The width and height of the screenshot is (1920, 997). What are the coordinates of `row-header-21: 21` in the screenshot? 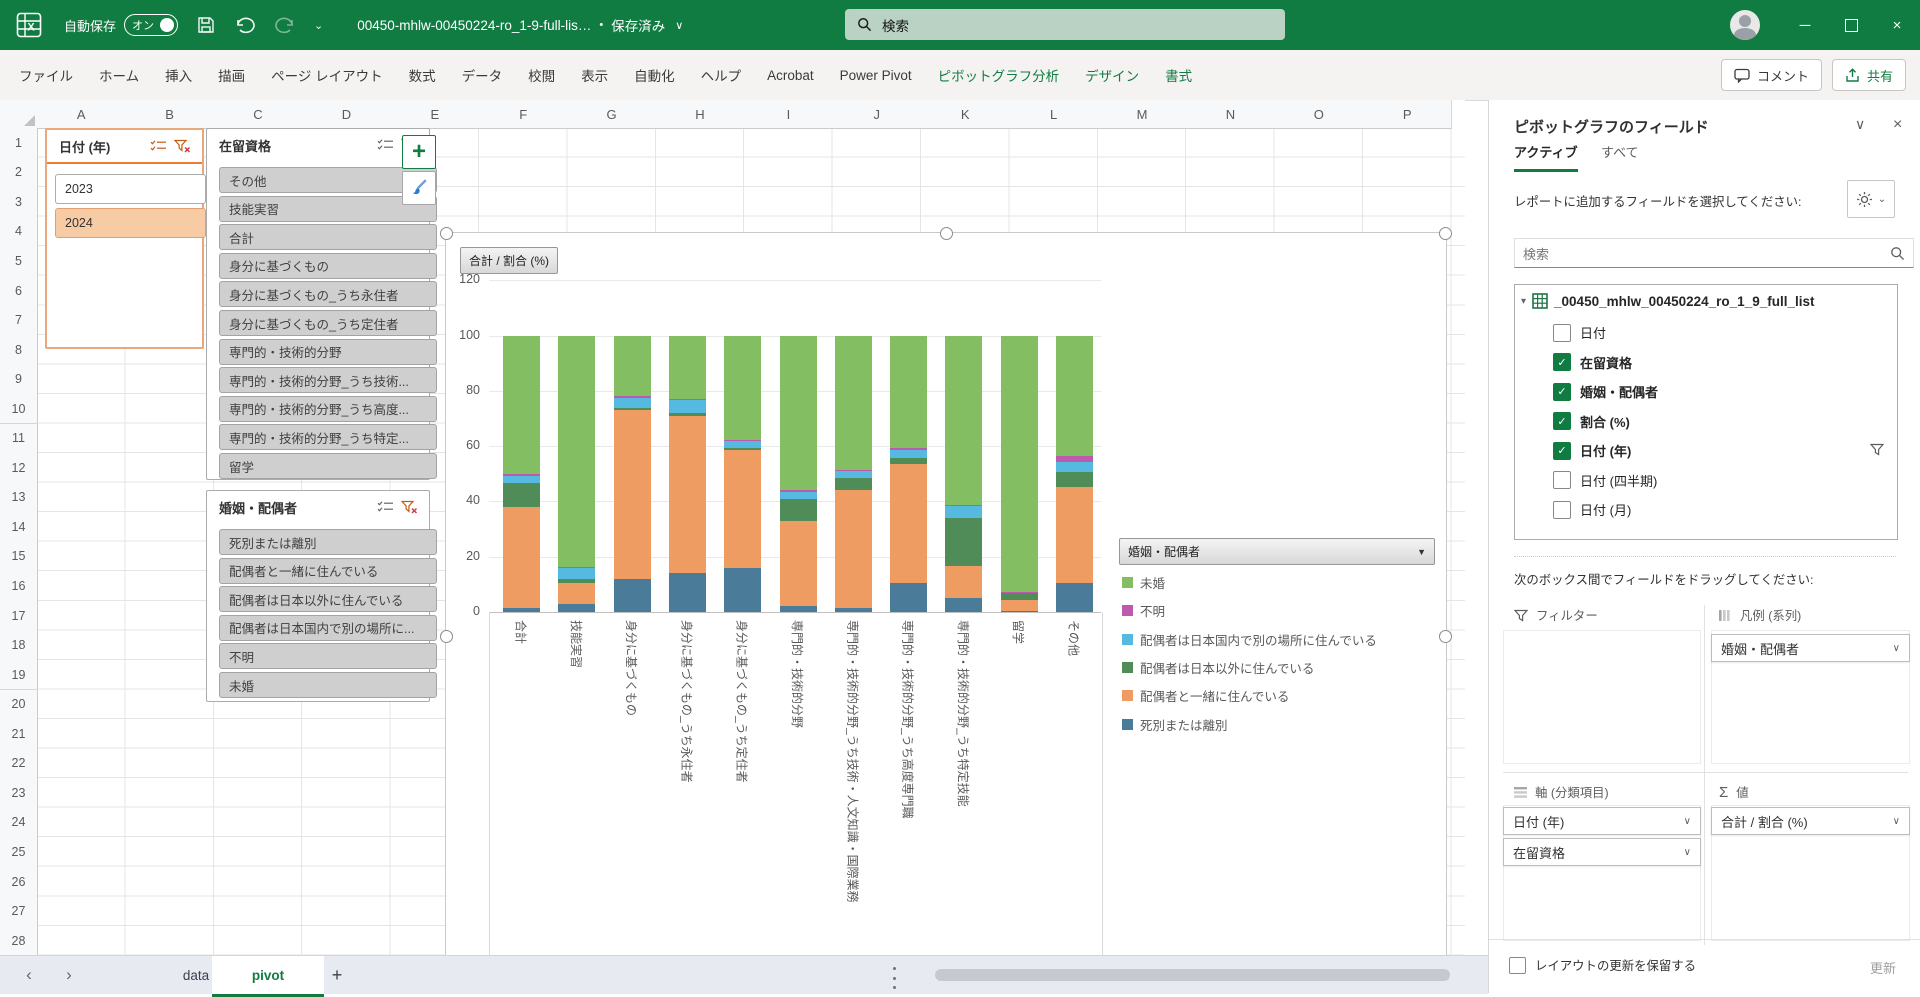 It's located at (19, 734).